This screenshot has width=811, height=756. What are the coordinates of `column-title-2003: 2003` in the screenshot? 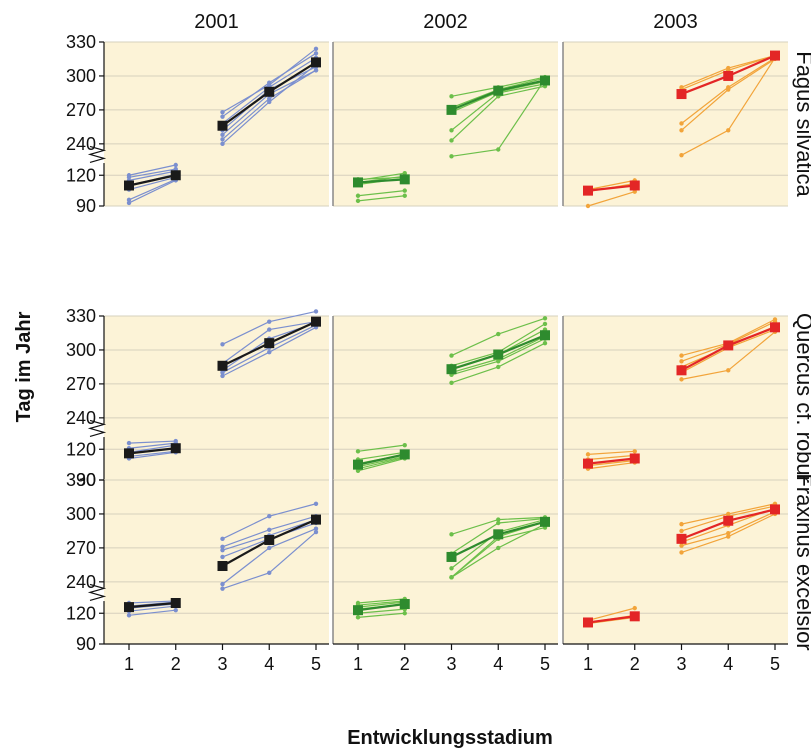 It's located at (675, 22).